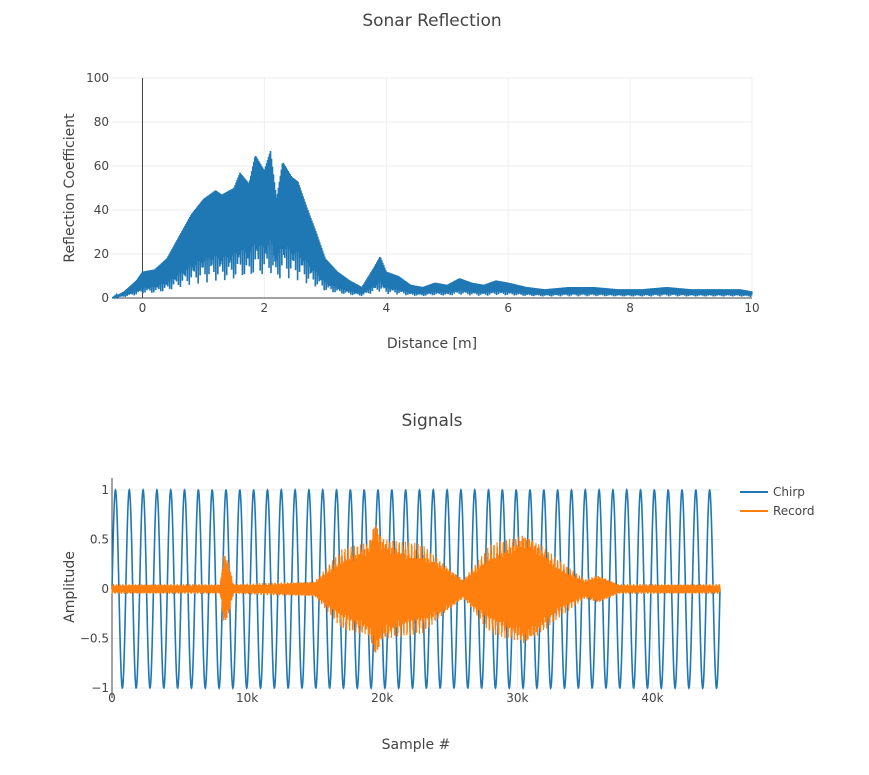 The image size is (869, 775). I want to click on signals-chart-title: Signals, so click(431, 421).